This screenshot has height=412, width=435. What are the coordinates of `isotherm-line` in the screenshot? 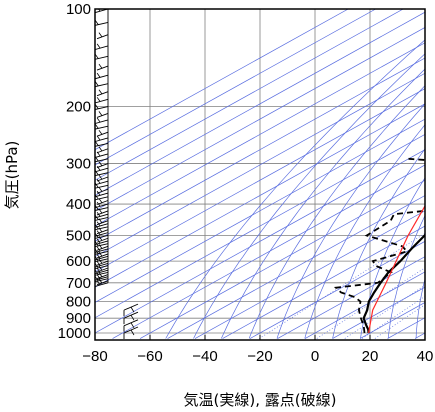 It's located at (364, 305).